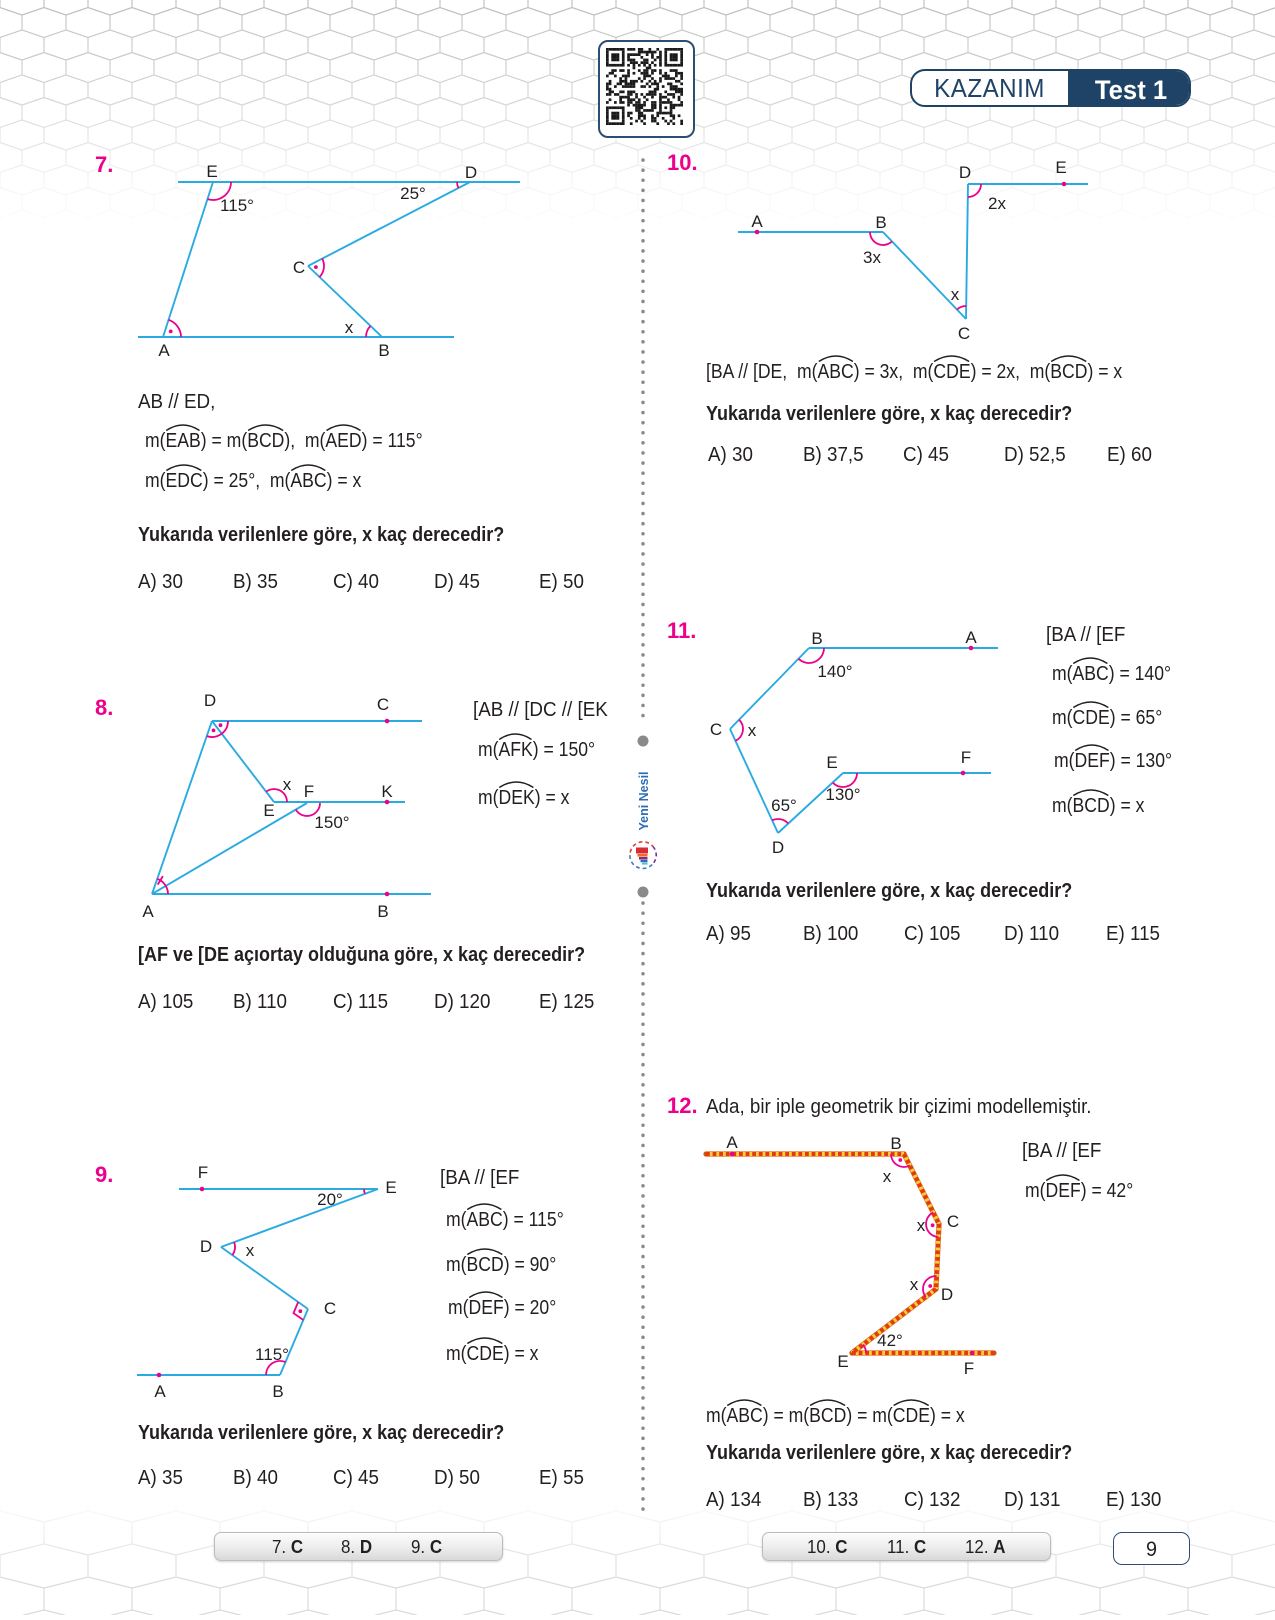 The width and height of the screenshot is (1275, 1620). What do you see at coordinates (842, 794) in the screenshot?
I see `svg-text: 130°` at bounding box center [842, 794].